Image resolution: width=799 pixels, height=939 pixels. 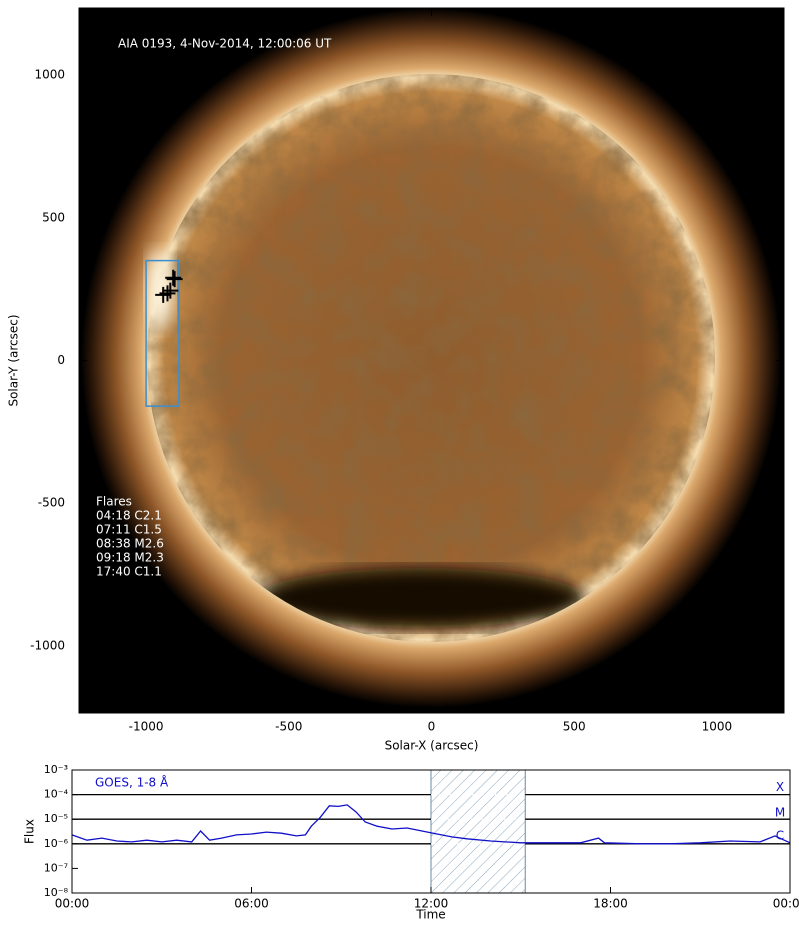 I want to click on y-tick-label: 10⁻⁴, so click(x=56, y=794).